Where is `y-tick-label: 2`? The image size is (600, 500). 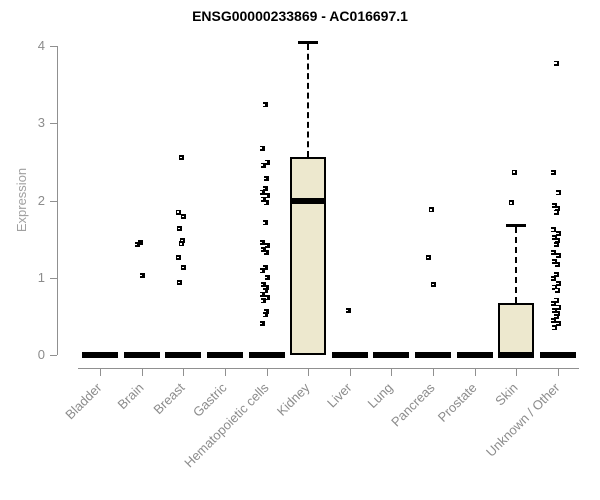 y-tick-label: 2 is located at coordinates (41, 200).